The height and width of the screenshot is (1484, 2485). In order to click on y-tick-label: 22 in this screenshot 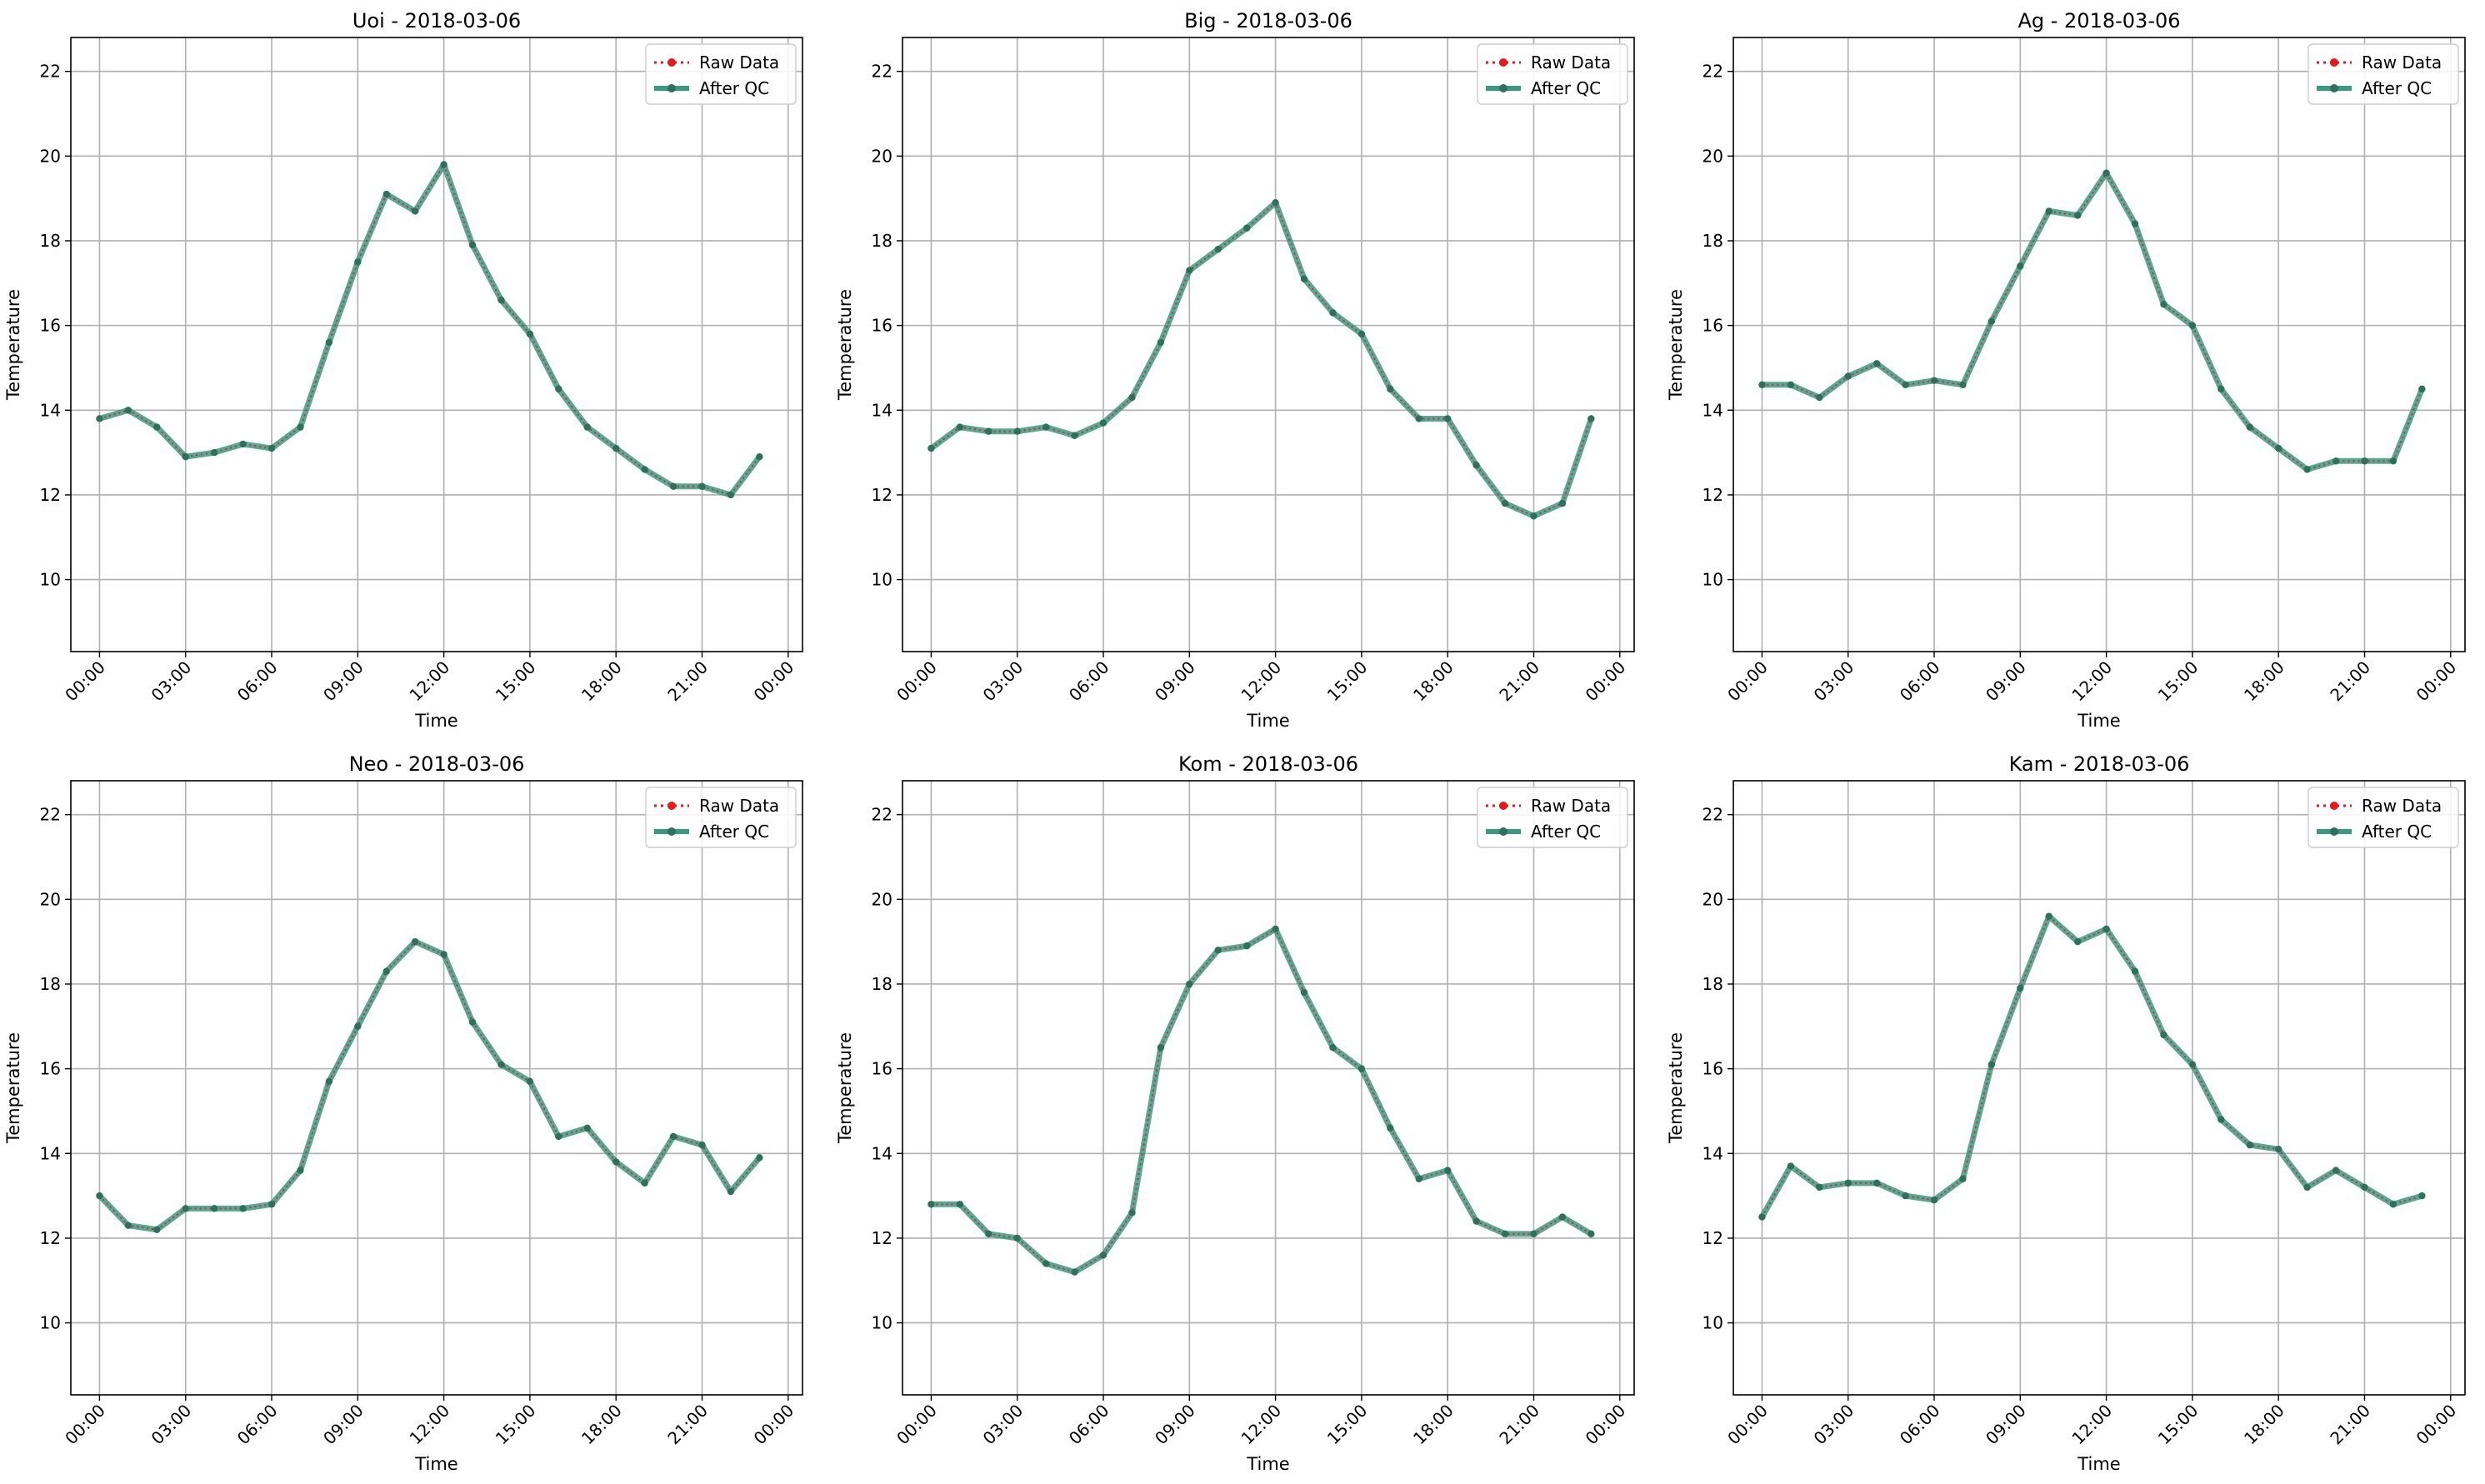, I will do `click(50, 815)`.